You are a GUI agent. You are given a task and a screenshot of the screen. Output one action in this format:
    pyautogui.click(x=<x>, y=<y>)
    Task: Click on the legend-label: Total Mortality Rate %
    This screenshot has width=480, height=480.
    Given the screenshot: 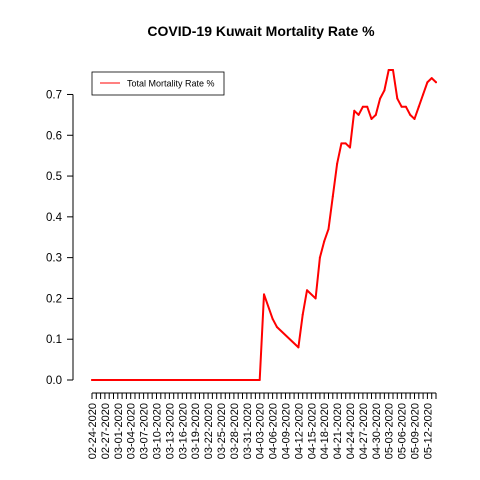 What is the action you would take?
    pyautogui.click(x=171, y=84)
    